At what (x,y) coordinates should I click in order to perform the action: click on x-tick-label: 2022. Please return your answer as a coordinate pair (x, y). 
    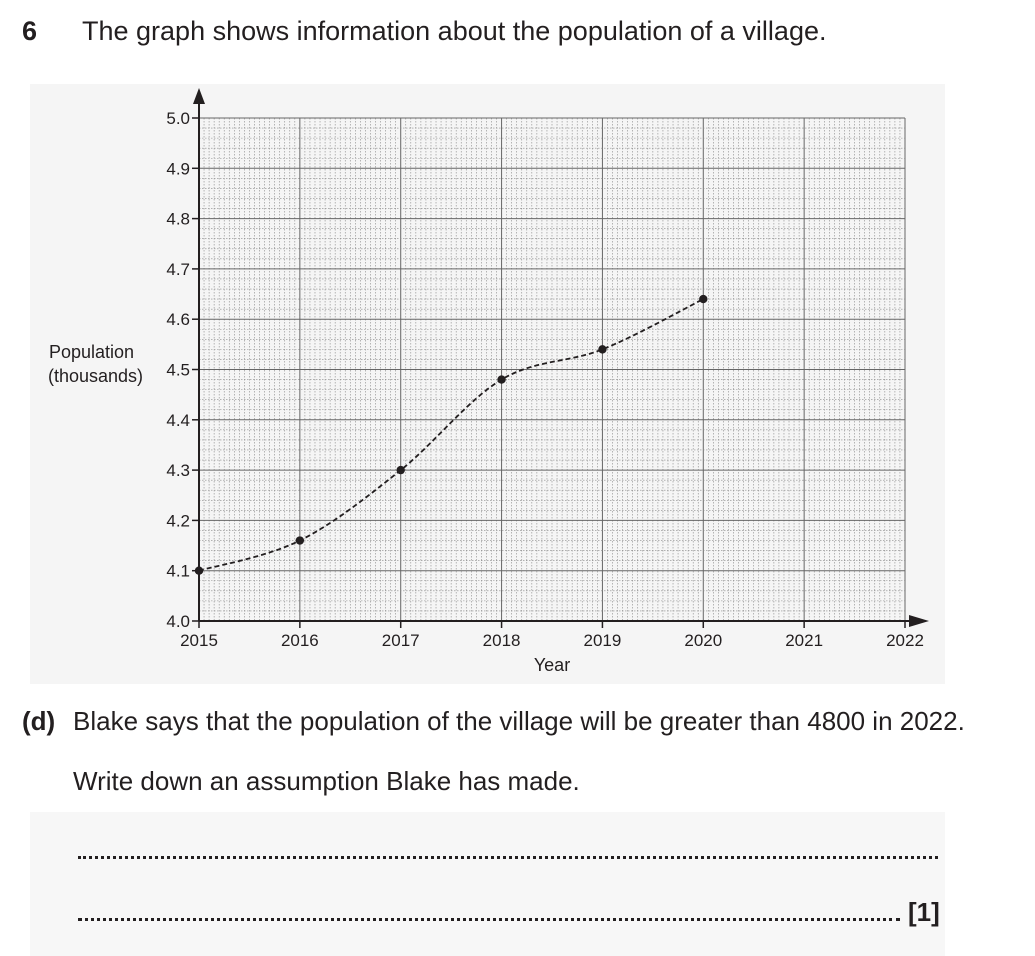
    Looking at the image, I should click on (905, 640).